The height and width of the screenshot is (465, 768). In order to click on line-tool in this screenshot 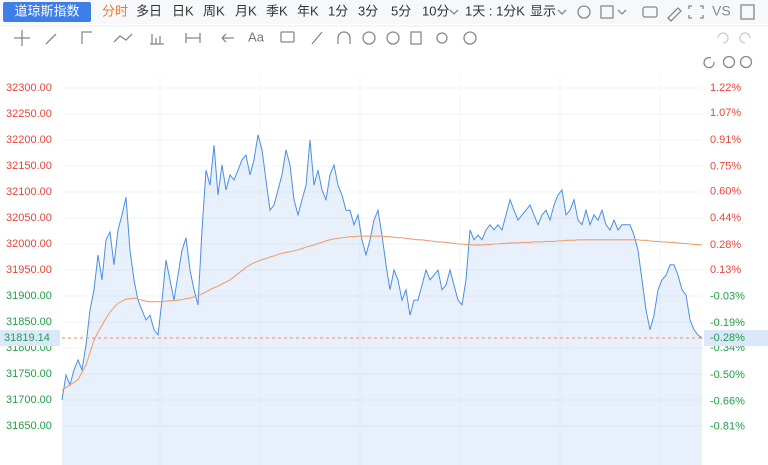, I will do `click(51, 39)`.